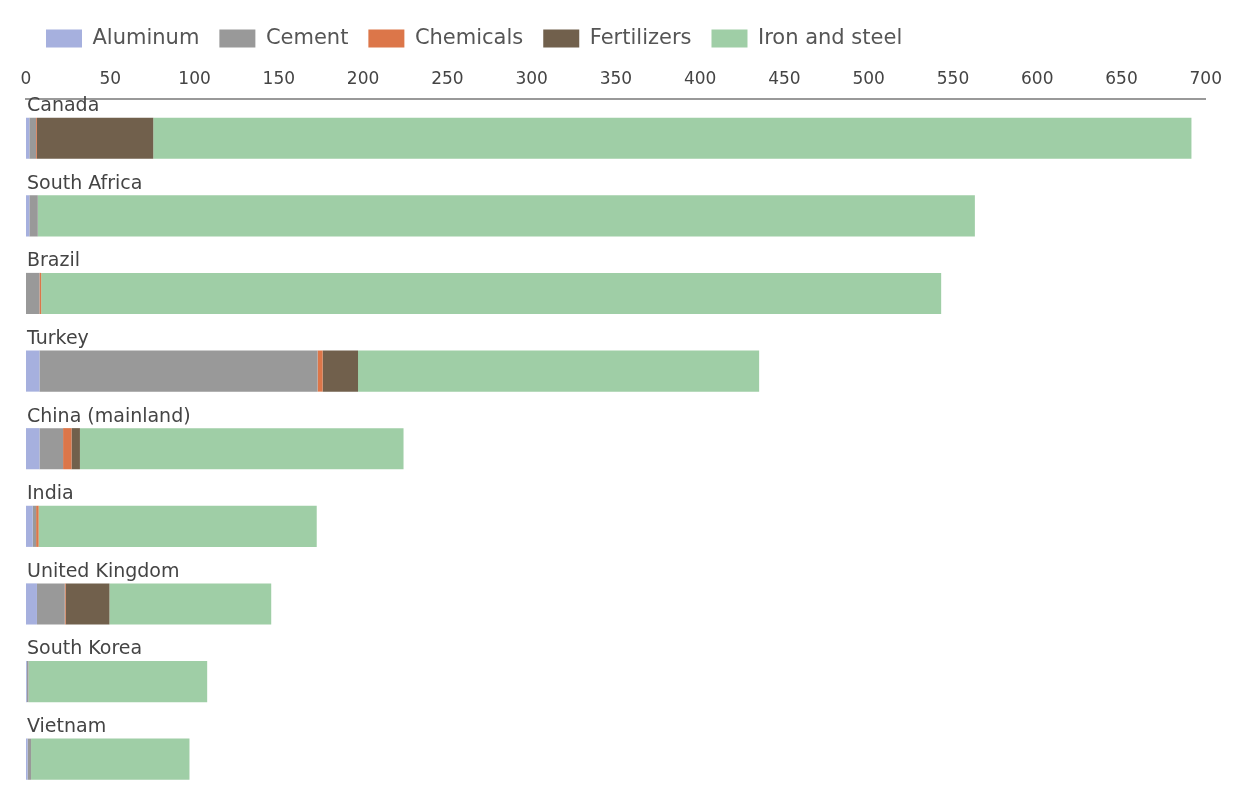 The height and width of the screenshot is (798, 1240). What do you see at coordinates (26, 77) in the screenshot?
I see `x-tick-label: 0` at bounding box center [26, 77].